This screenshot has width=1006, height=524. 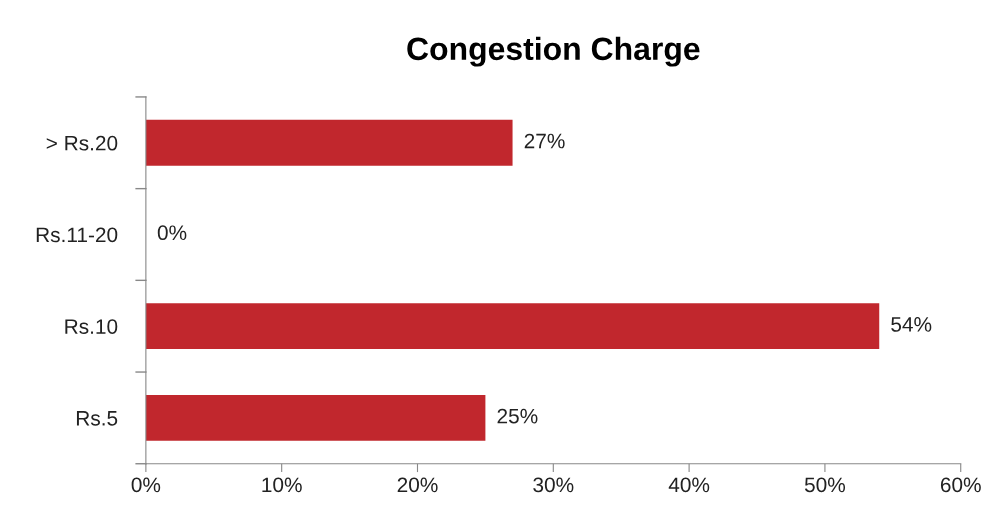 What do you see at coordinates (960, 485) in the screenshot?
I see `x-tick-label: 60%` at bounding box center [960, 485].